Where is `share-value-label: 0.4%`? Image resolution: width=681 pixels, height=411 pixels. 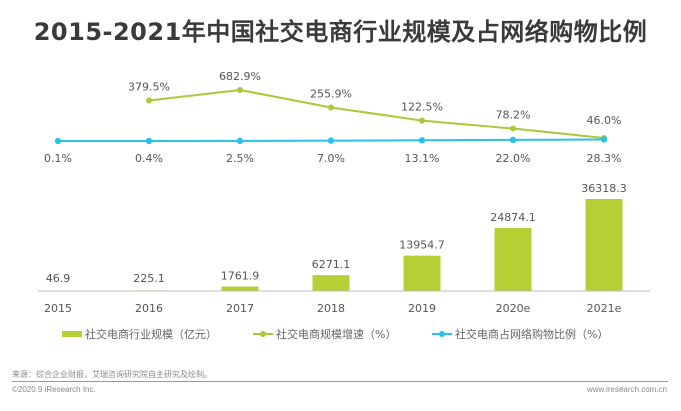 share-value-label: 0.4% is located at coordinates (149, 158).